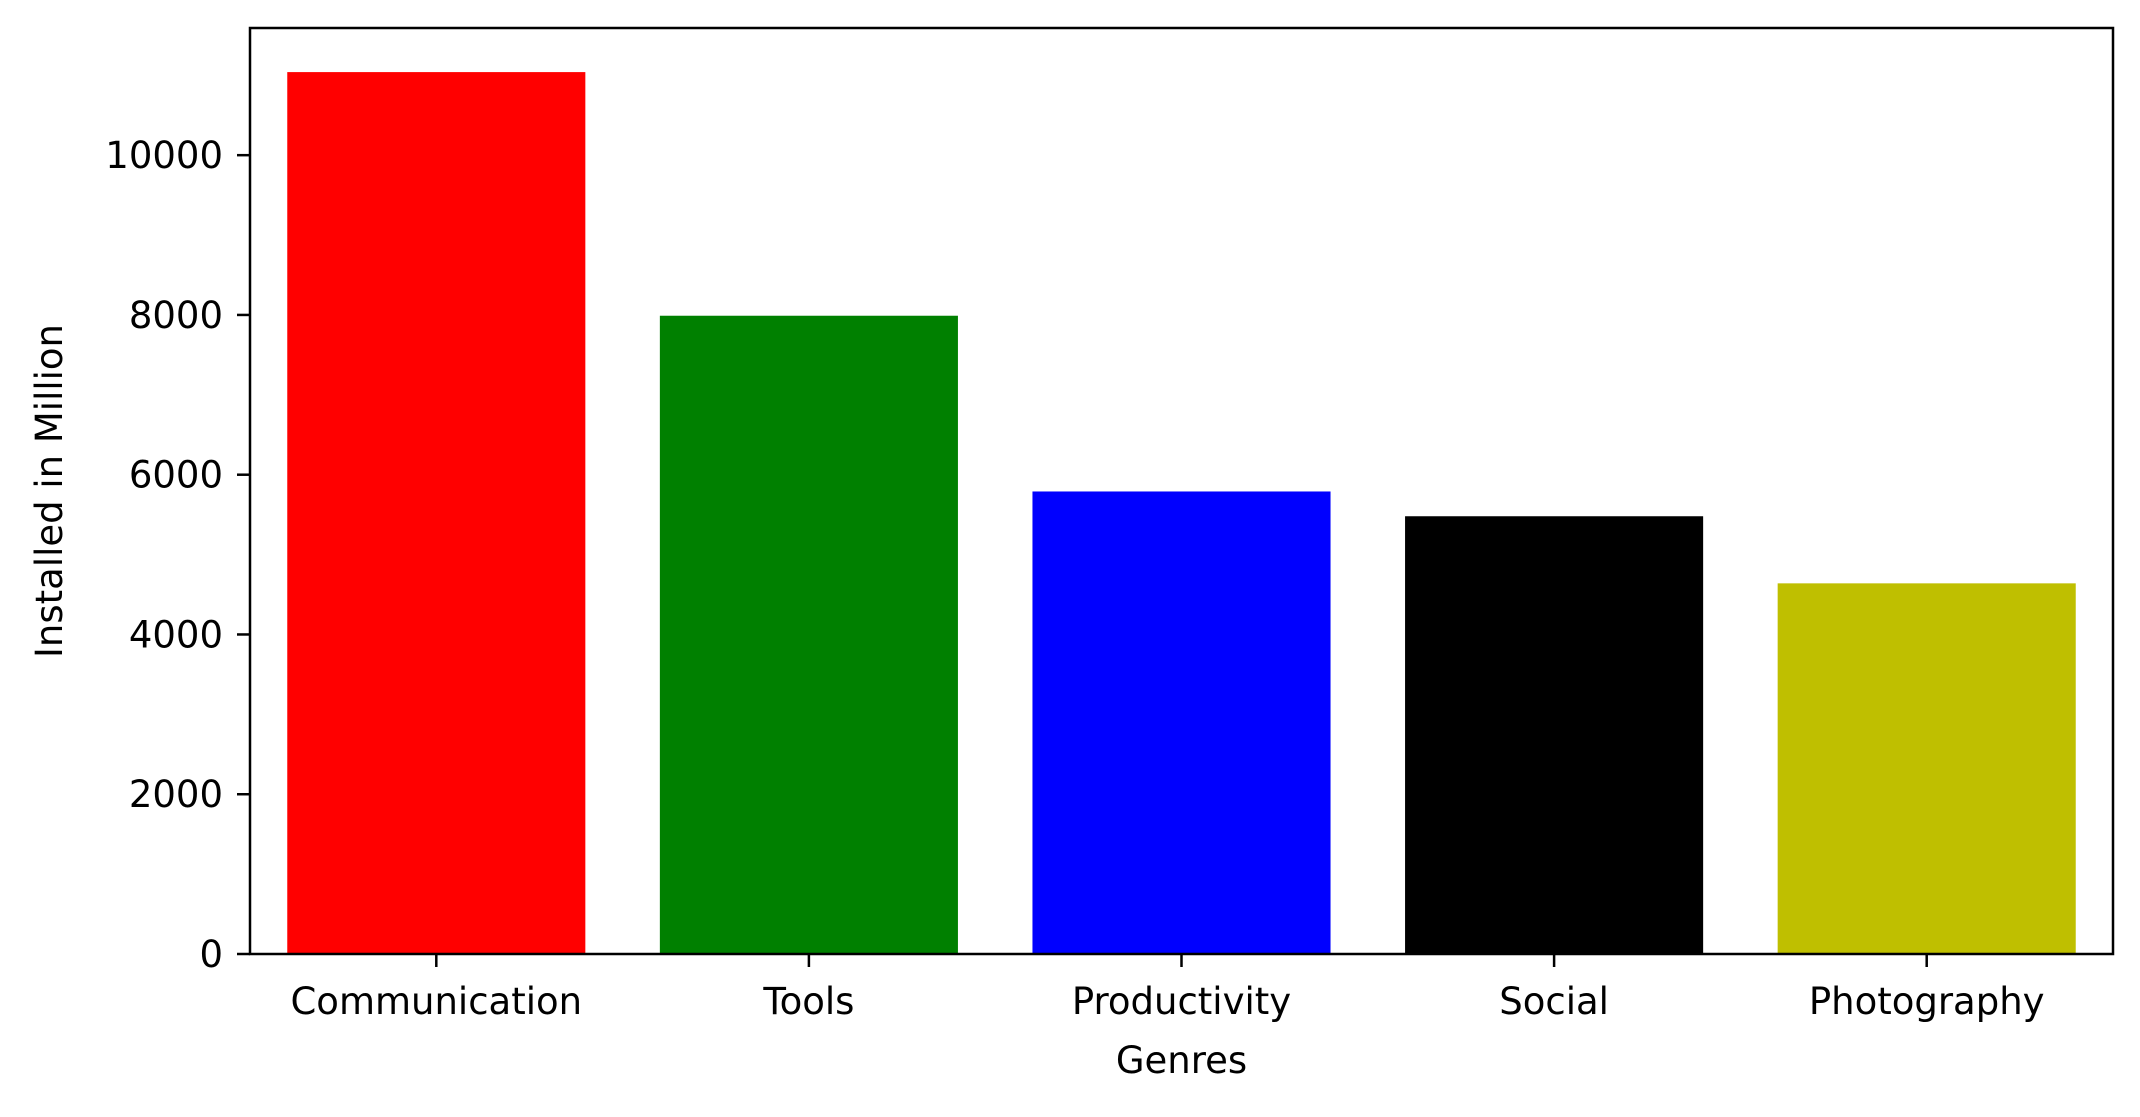 The height and width of the screenshot is (1117, 2140). What do you see at coordinates (49, 491) in the screenshot?
I see `y-axis-label: Installed in Million` at bounding box center [49, 491].